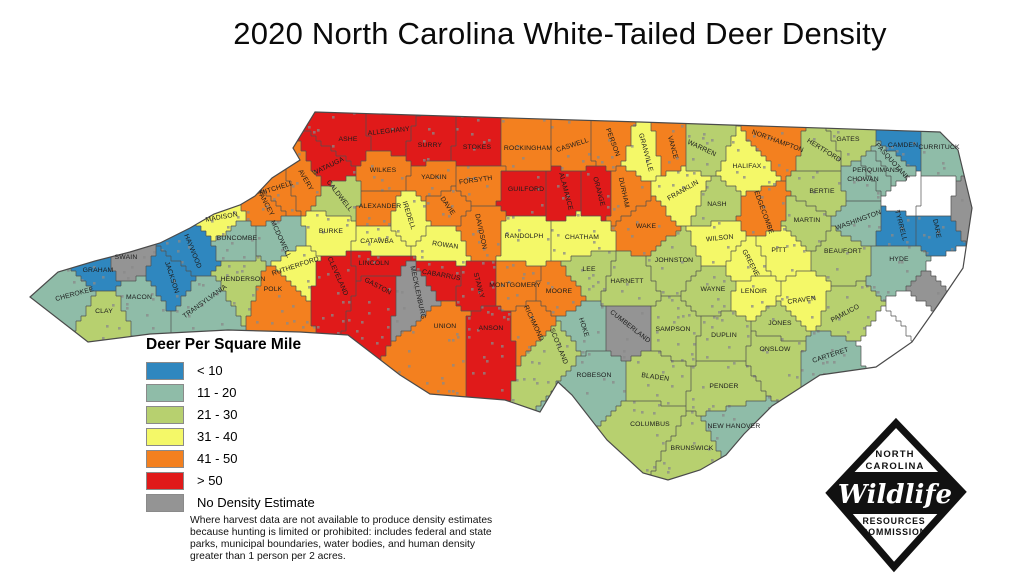  Describe the element at coordinates (807, 220) in the screenshot. I see `county-label-martin: MARTIN` at that location.